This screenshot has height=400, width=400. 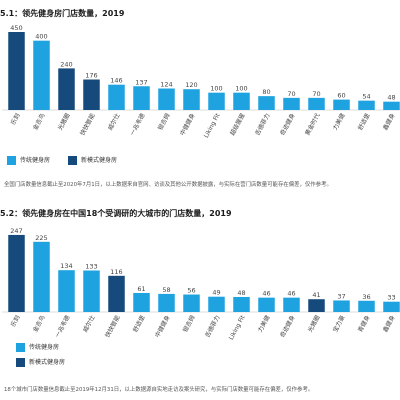 I want to click on bar-value-label: 58, so click(x=166, y=290).